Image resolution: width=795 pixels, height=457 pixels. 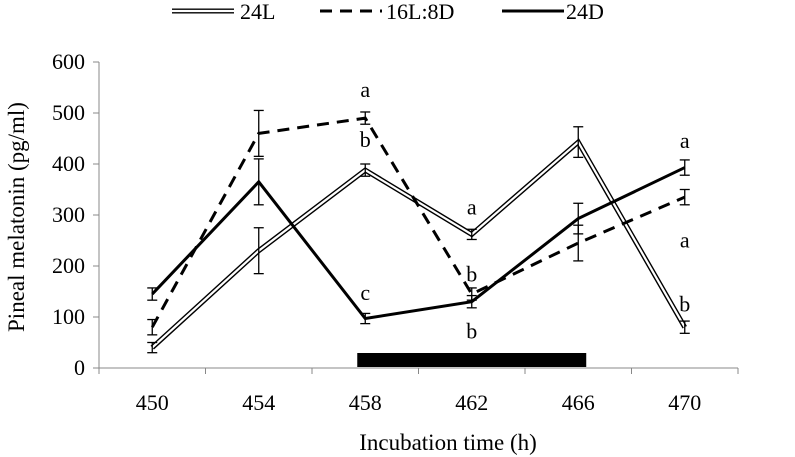 I want to click on legend-item-16L:8D: 16L:8D, so click(x=387, y=12).